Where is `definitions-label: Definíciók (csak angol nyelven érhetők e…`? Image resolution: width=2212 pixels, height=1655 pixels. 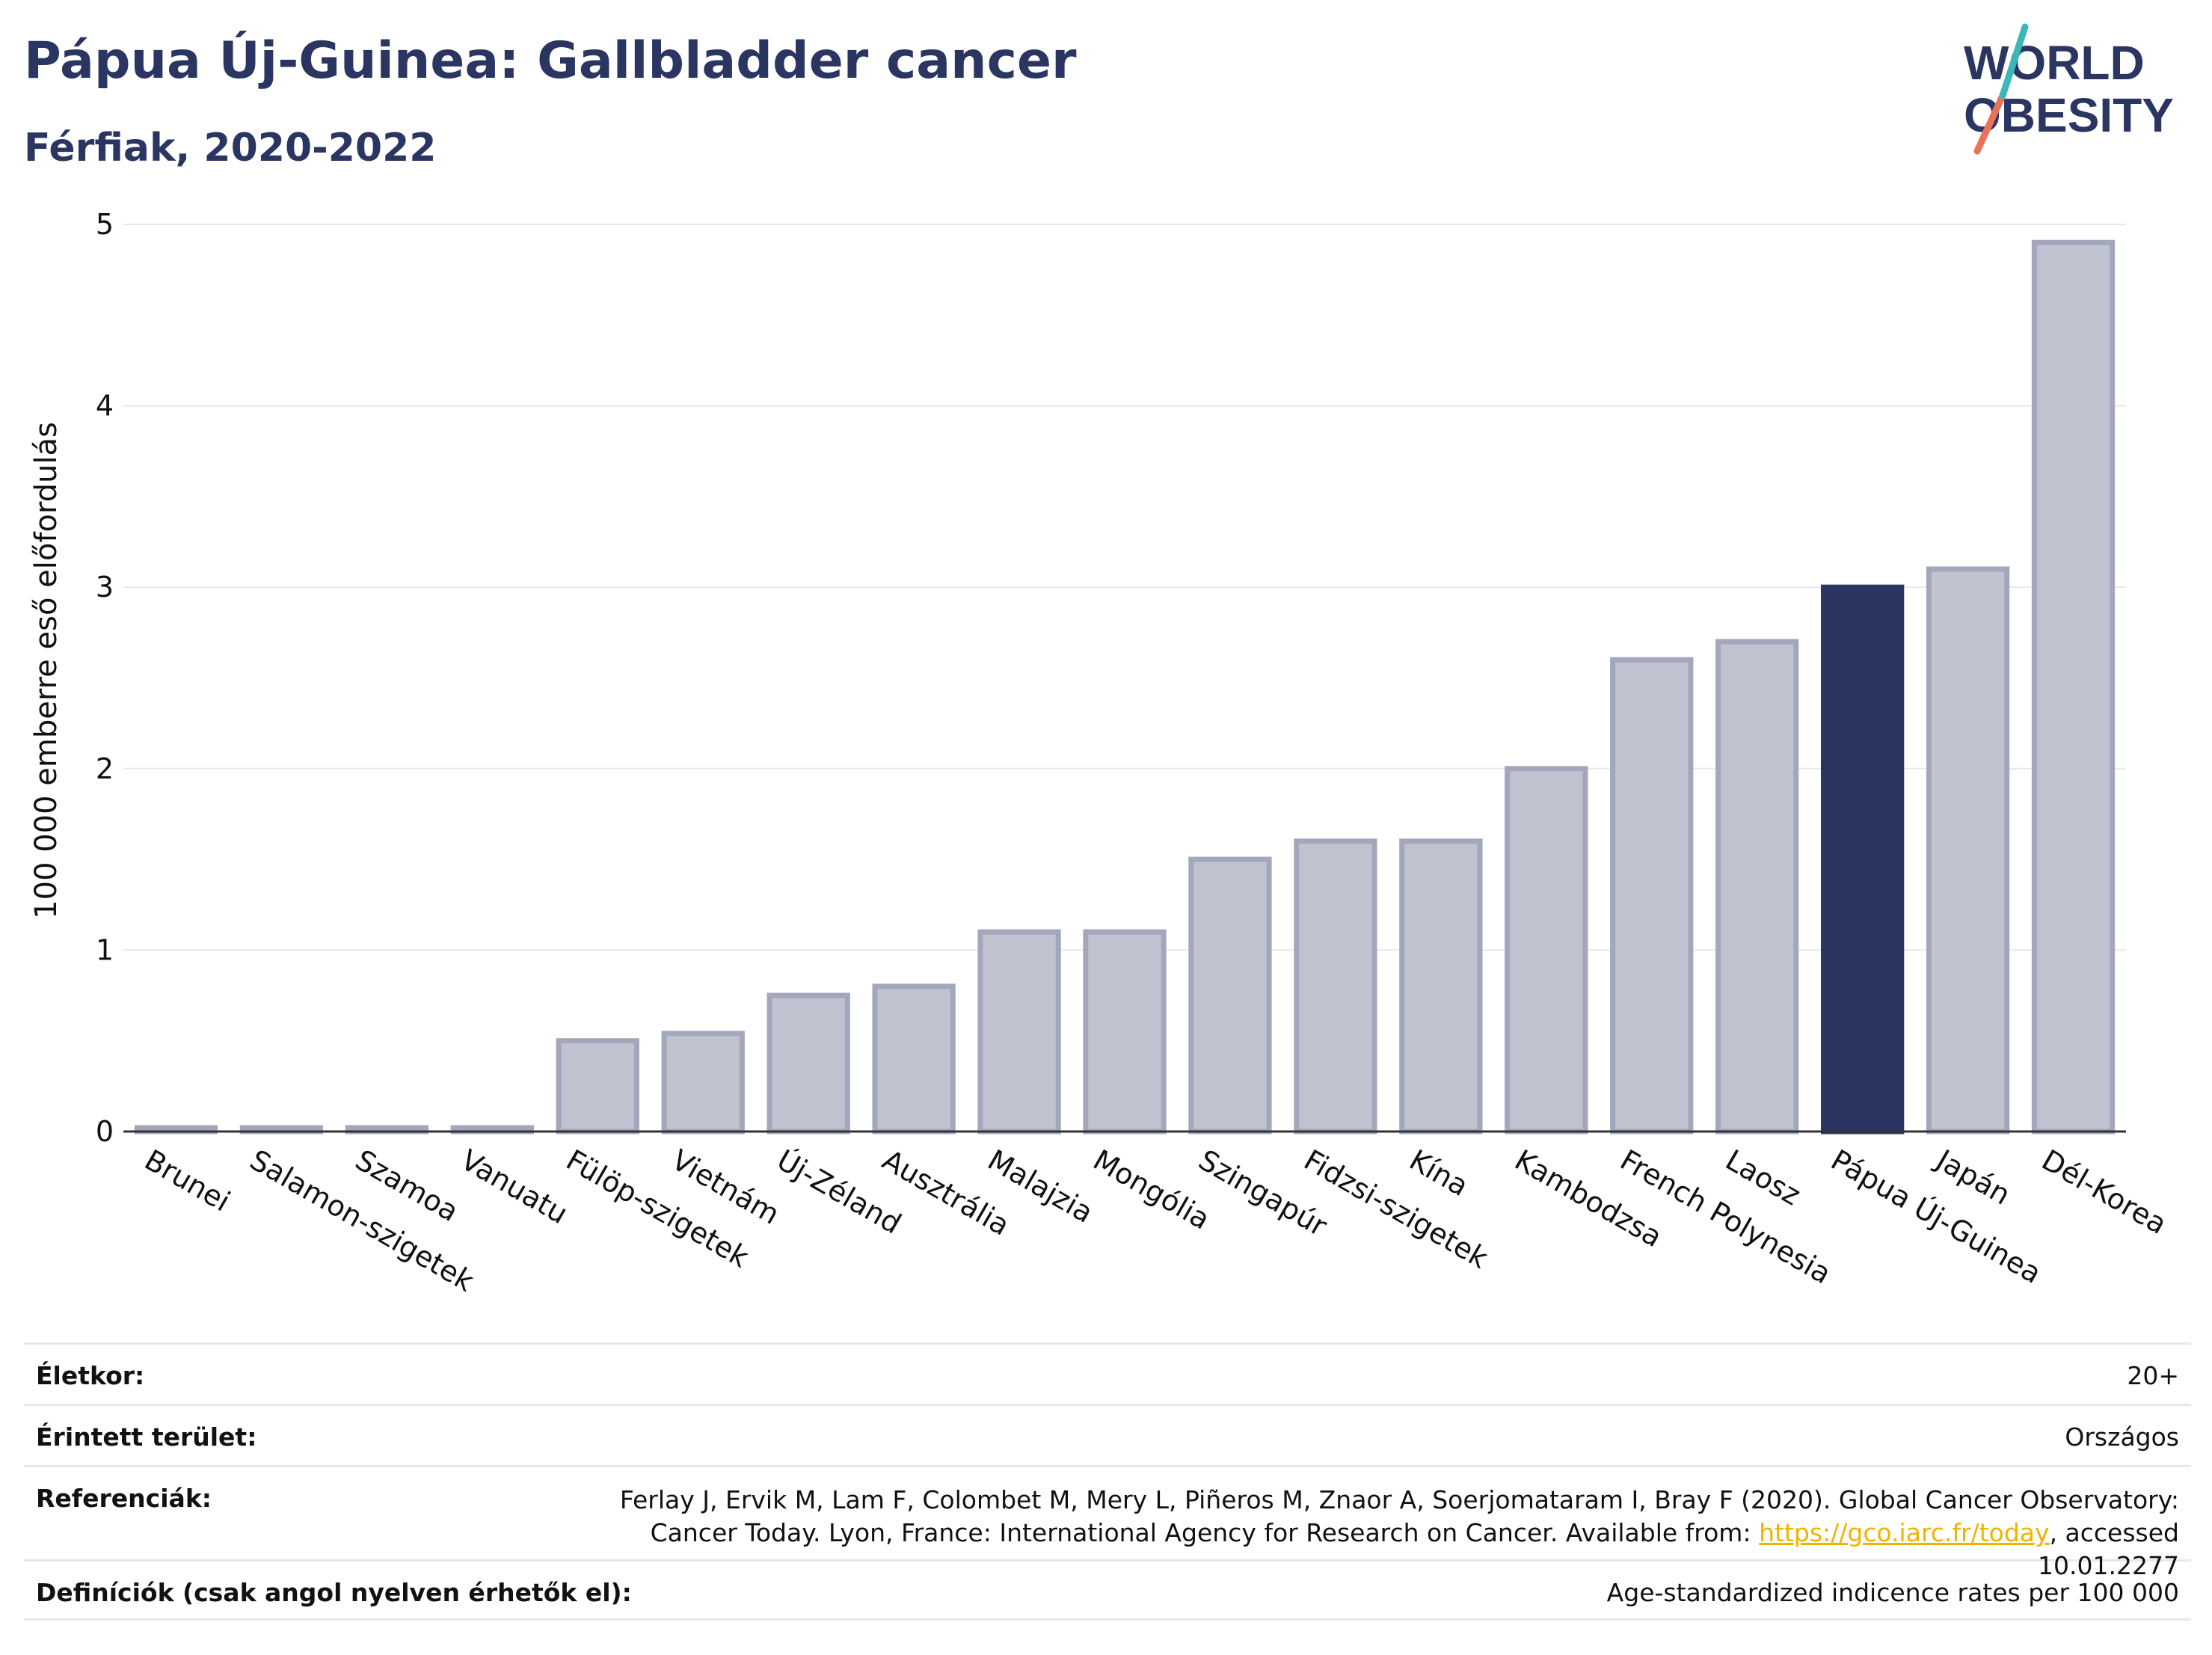
definitions-label: Definíciók (csak angol nyelven érhetők e… is located at coordinates (334, 1592).